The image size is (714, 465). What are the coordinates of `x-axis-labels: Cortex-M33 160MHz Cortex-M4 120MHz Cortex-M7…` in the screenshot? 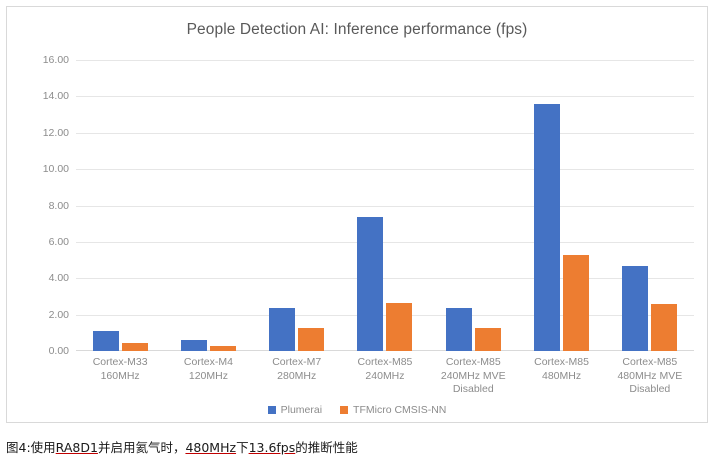 It's located at (385, 376).